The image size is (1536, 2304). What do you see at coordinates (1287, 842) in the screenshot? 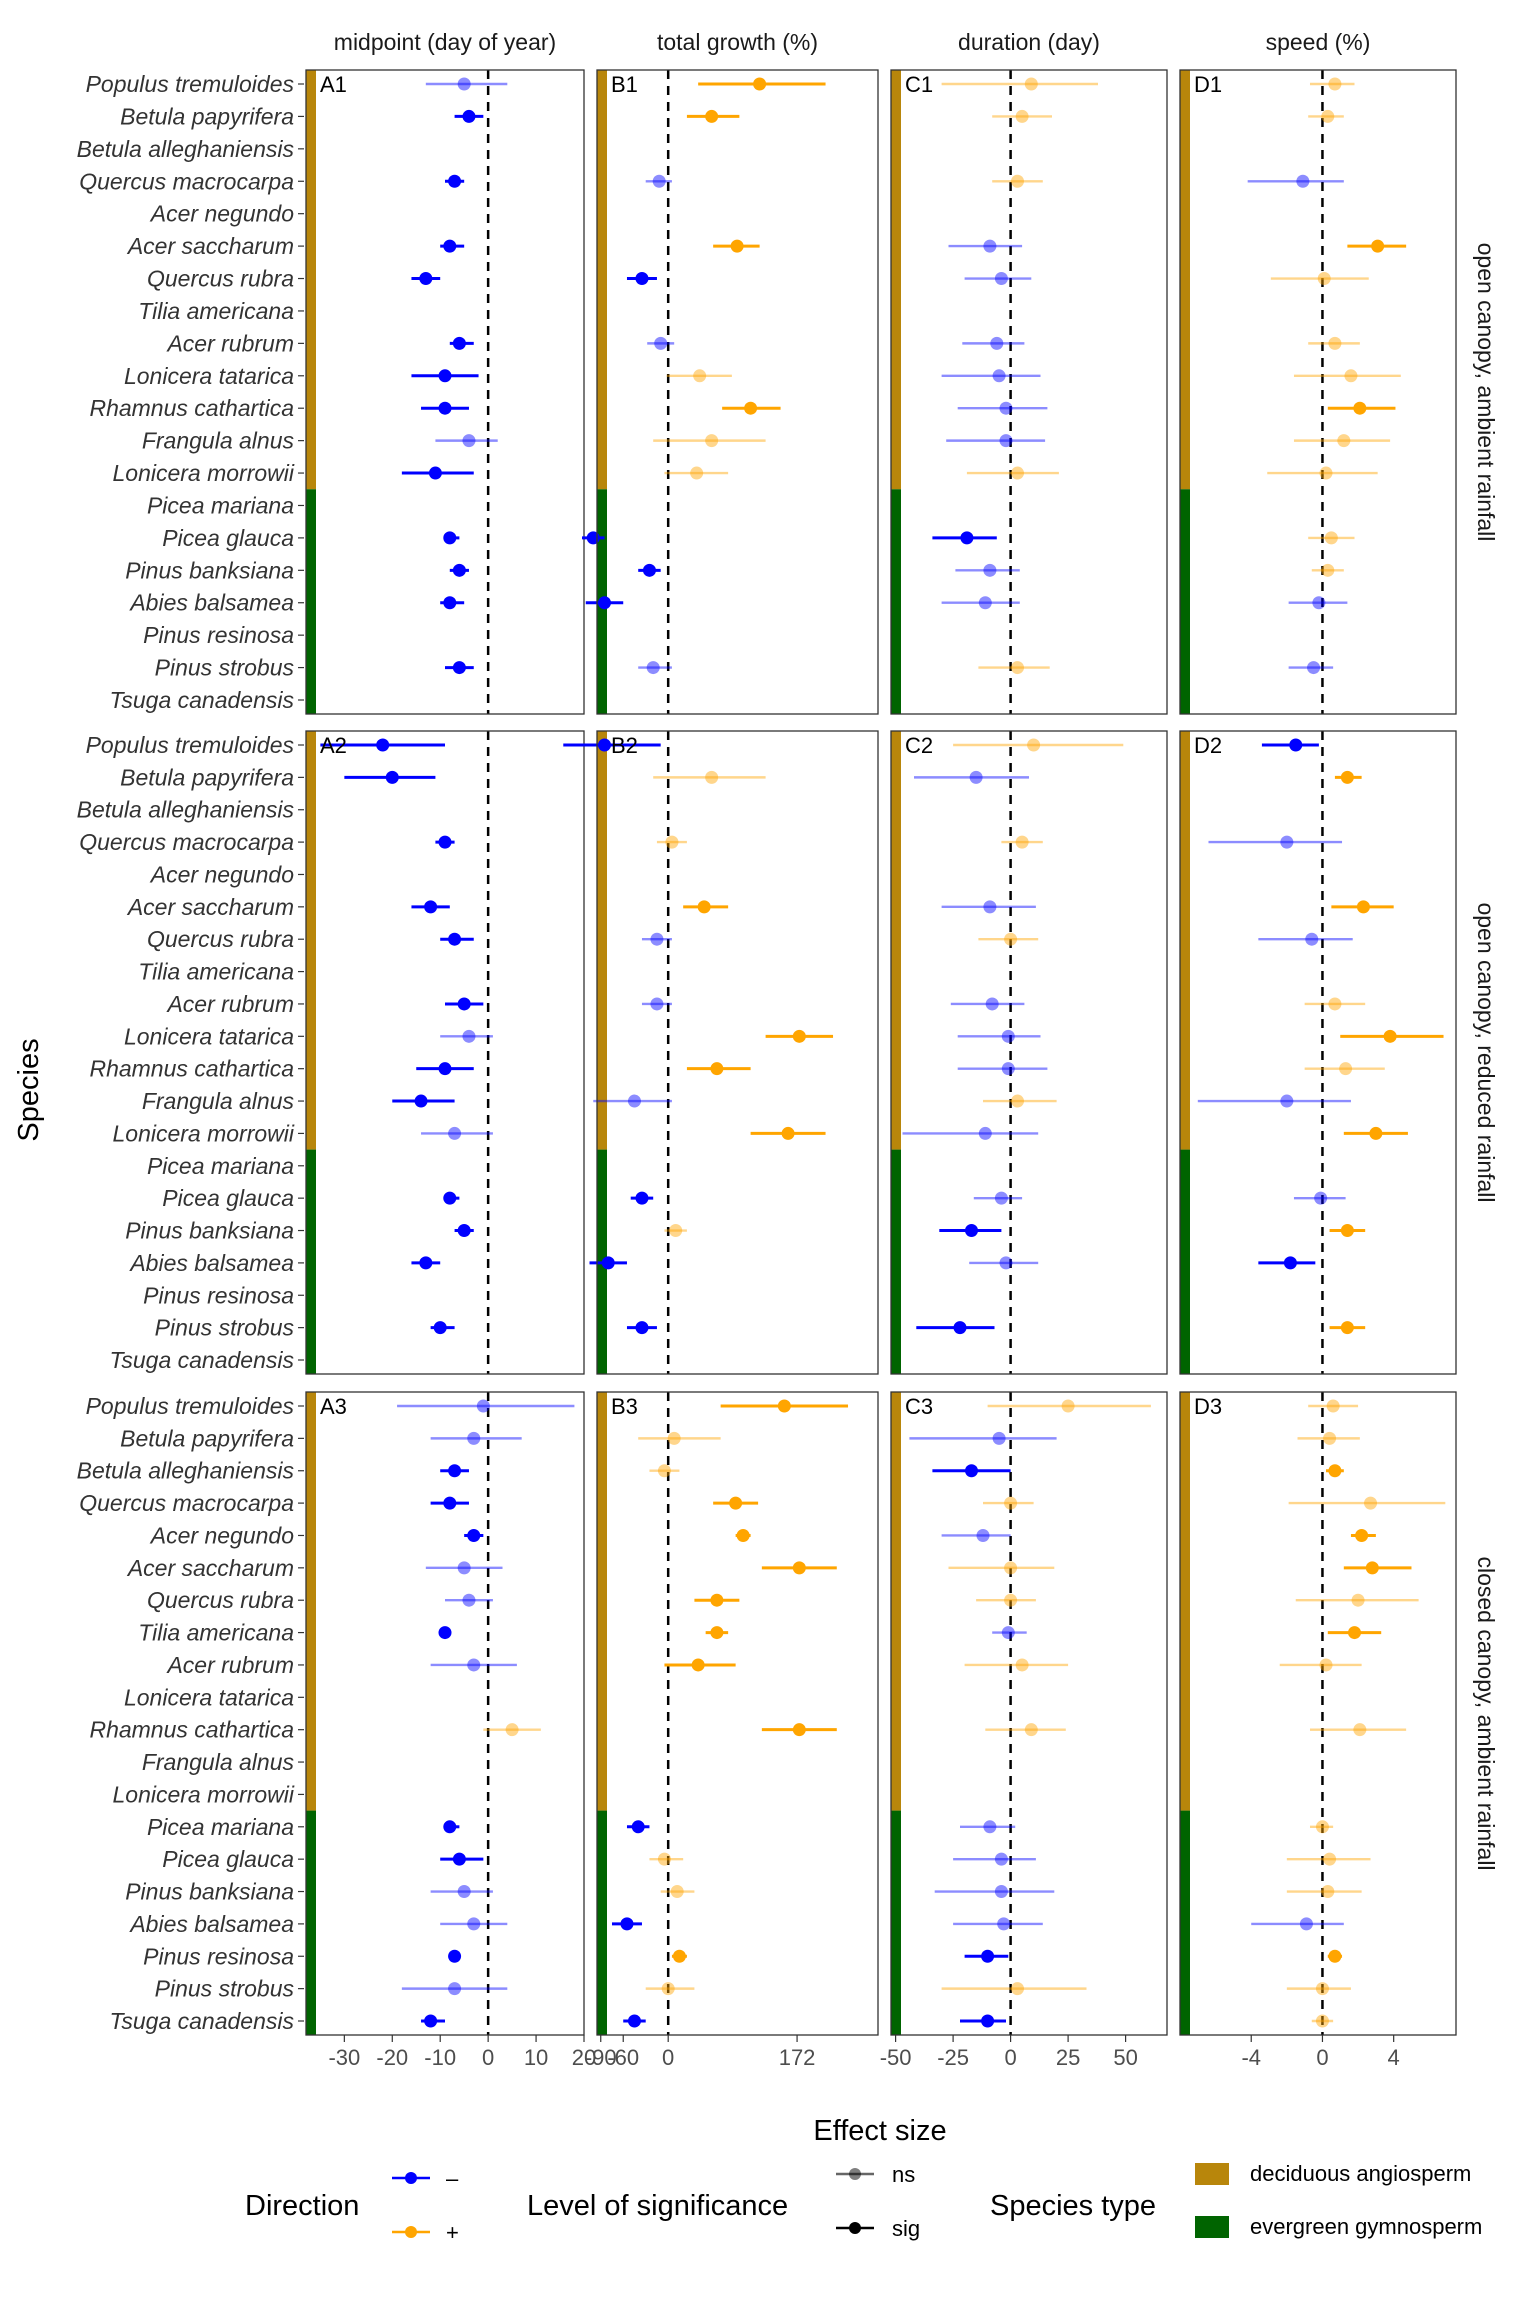
I see `point-d2-quercus-macrocarpa` at bounding box center [1287, 842].